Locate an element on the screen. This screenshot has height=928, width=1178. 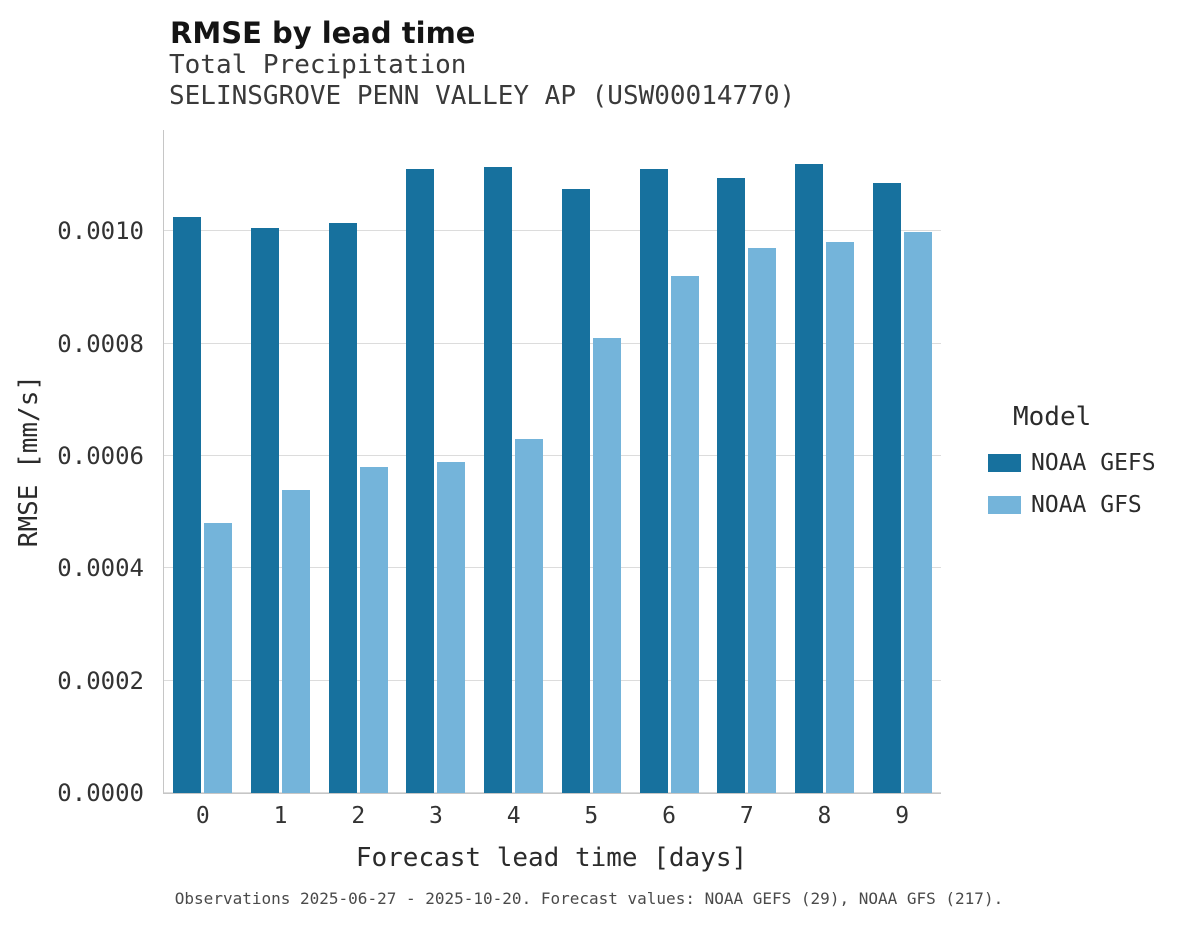
y-axis-title-text: RMSE [mm/s] is located at coordinates (29, 461).